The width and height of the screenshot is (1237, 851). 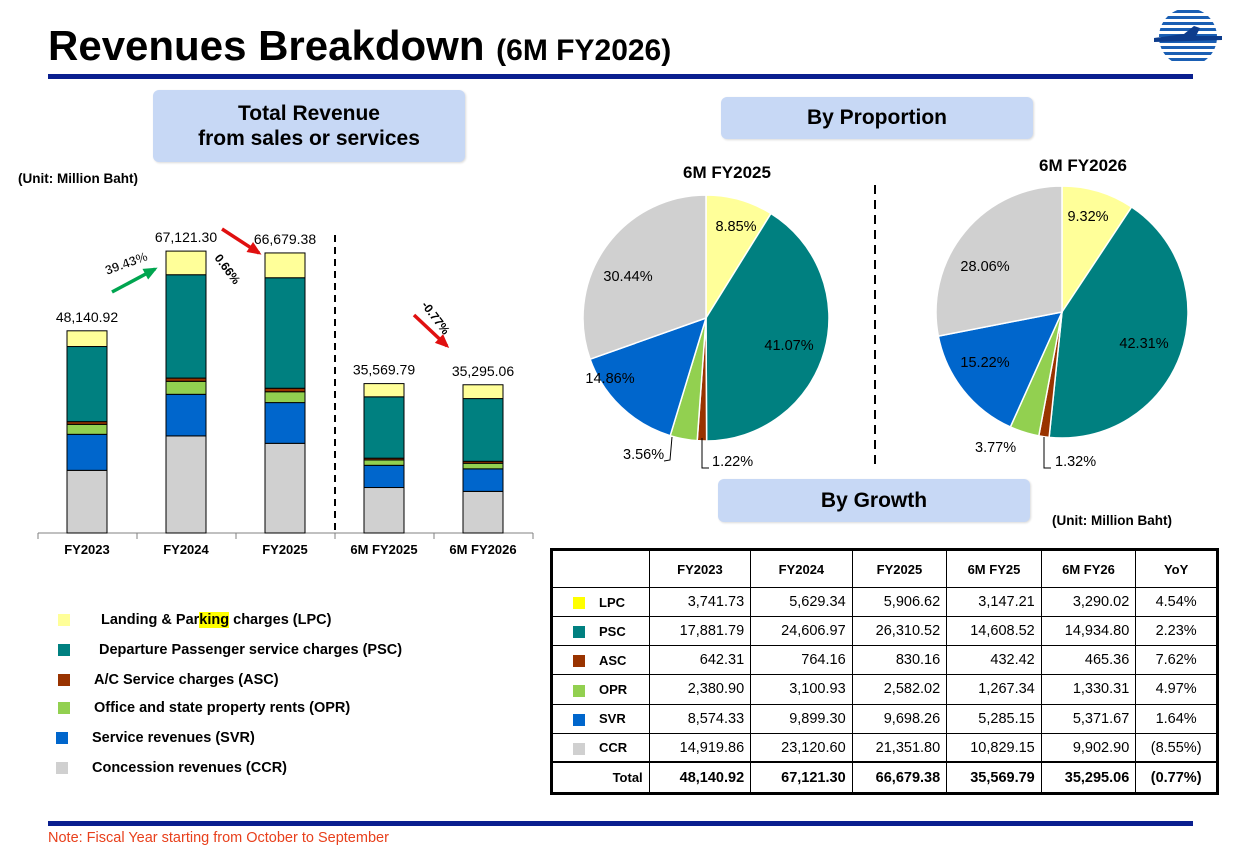 I want to click on value-cell: 24,606.97, so click(x=801, y=631).